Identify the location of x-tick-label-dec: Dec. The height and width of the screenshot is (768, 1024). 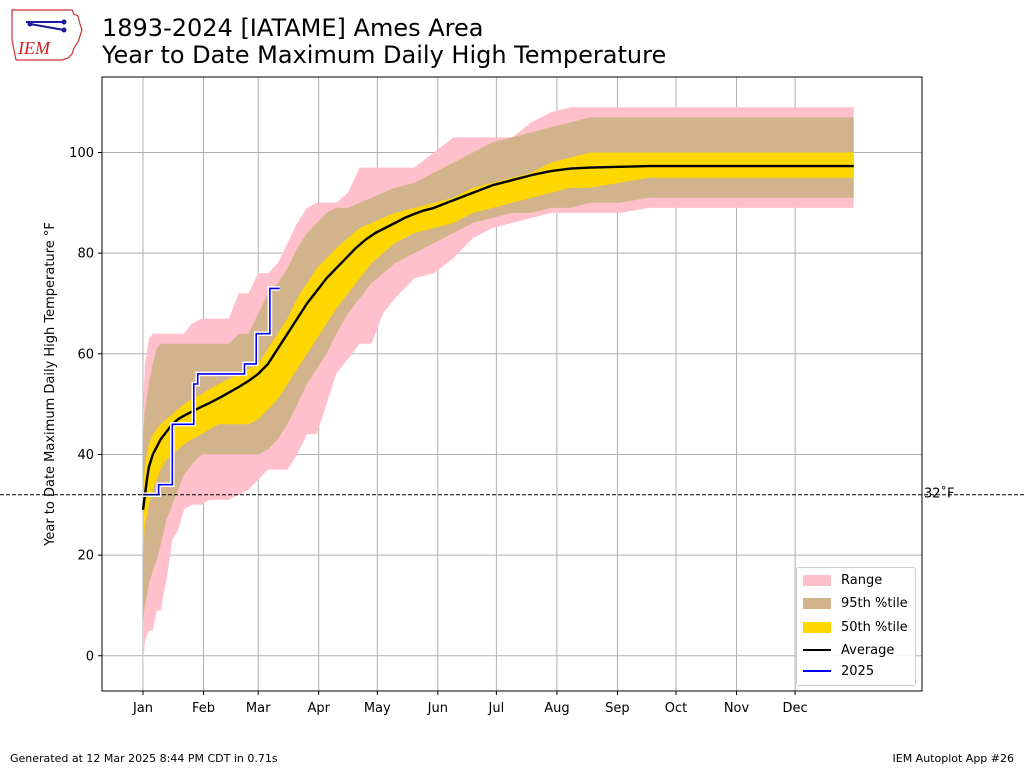
(795, 708).